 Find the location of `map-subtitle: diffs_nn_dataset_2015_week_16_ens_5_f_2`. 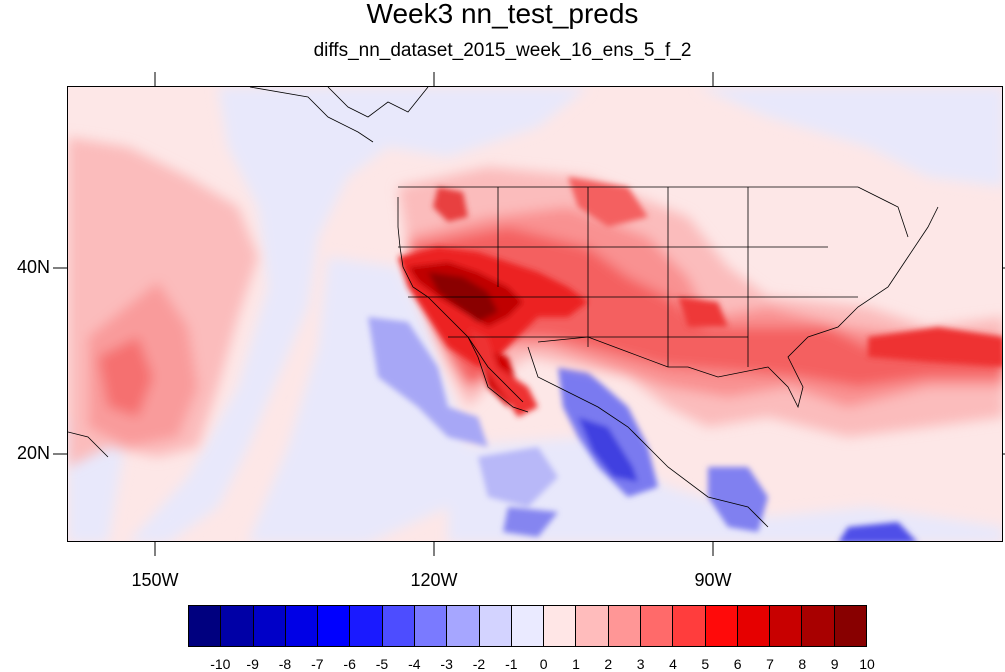

map-subtitle: diffs_nn_dataset_2015_week_16_ens_5_f_2 is located at coordinates (502, 50).